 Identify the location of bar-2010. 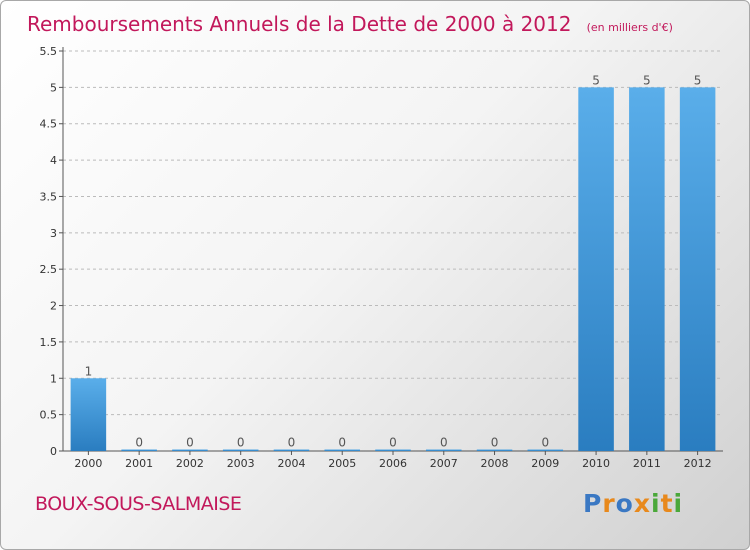
(596, 269).